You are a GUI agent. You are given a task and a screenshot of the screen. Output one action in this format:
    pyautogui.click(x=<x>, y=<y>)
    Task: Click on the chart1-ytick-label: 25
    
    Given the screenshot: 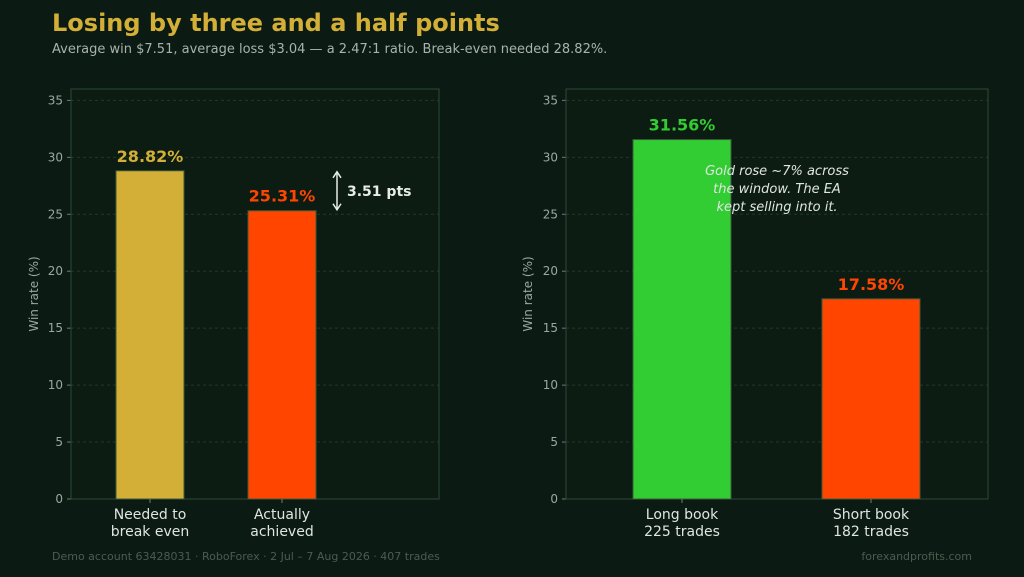 What is the action you would take?
    pyautogui.click(x=55, y=214)
    